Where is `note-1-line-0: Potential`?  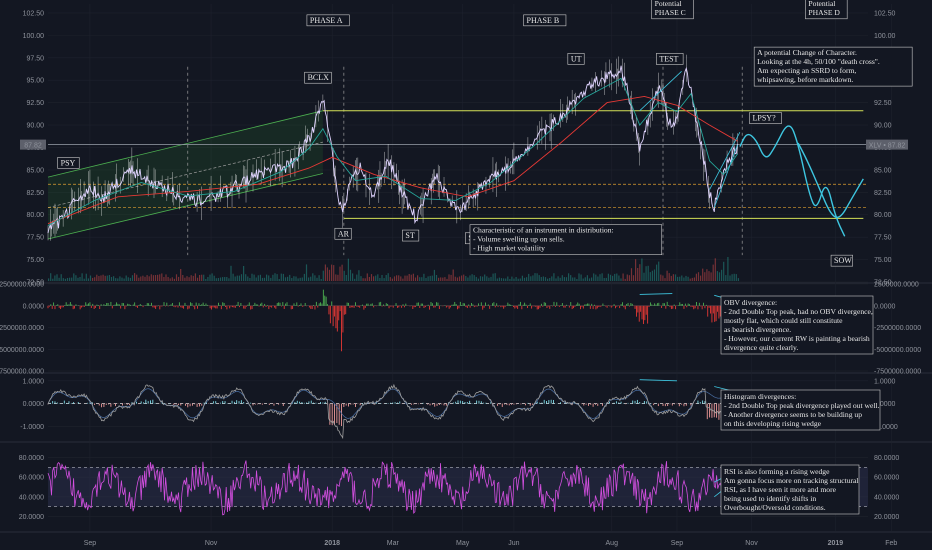 note-1-line-0: Potential is located at coordinates (821, 4).